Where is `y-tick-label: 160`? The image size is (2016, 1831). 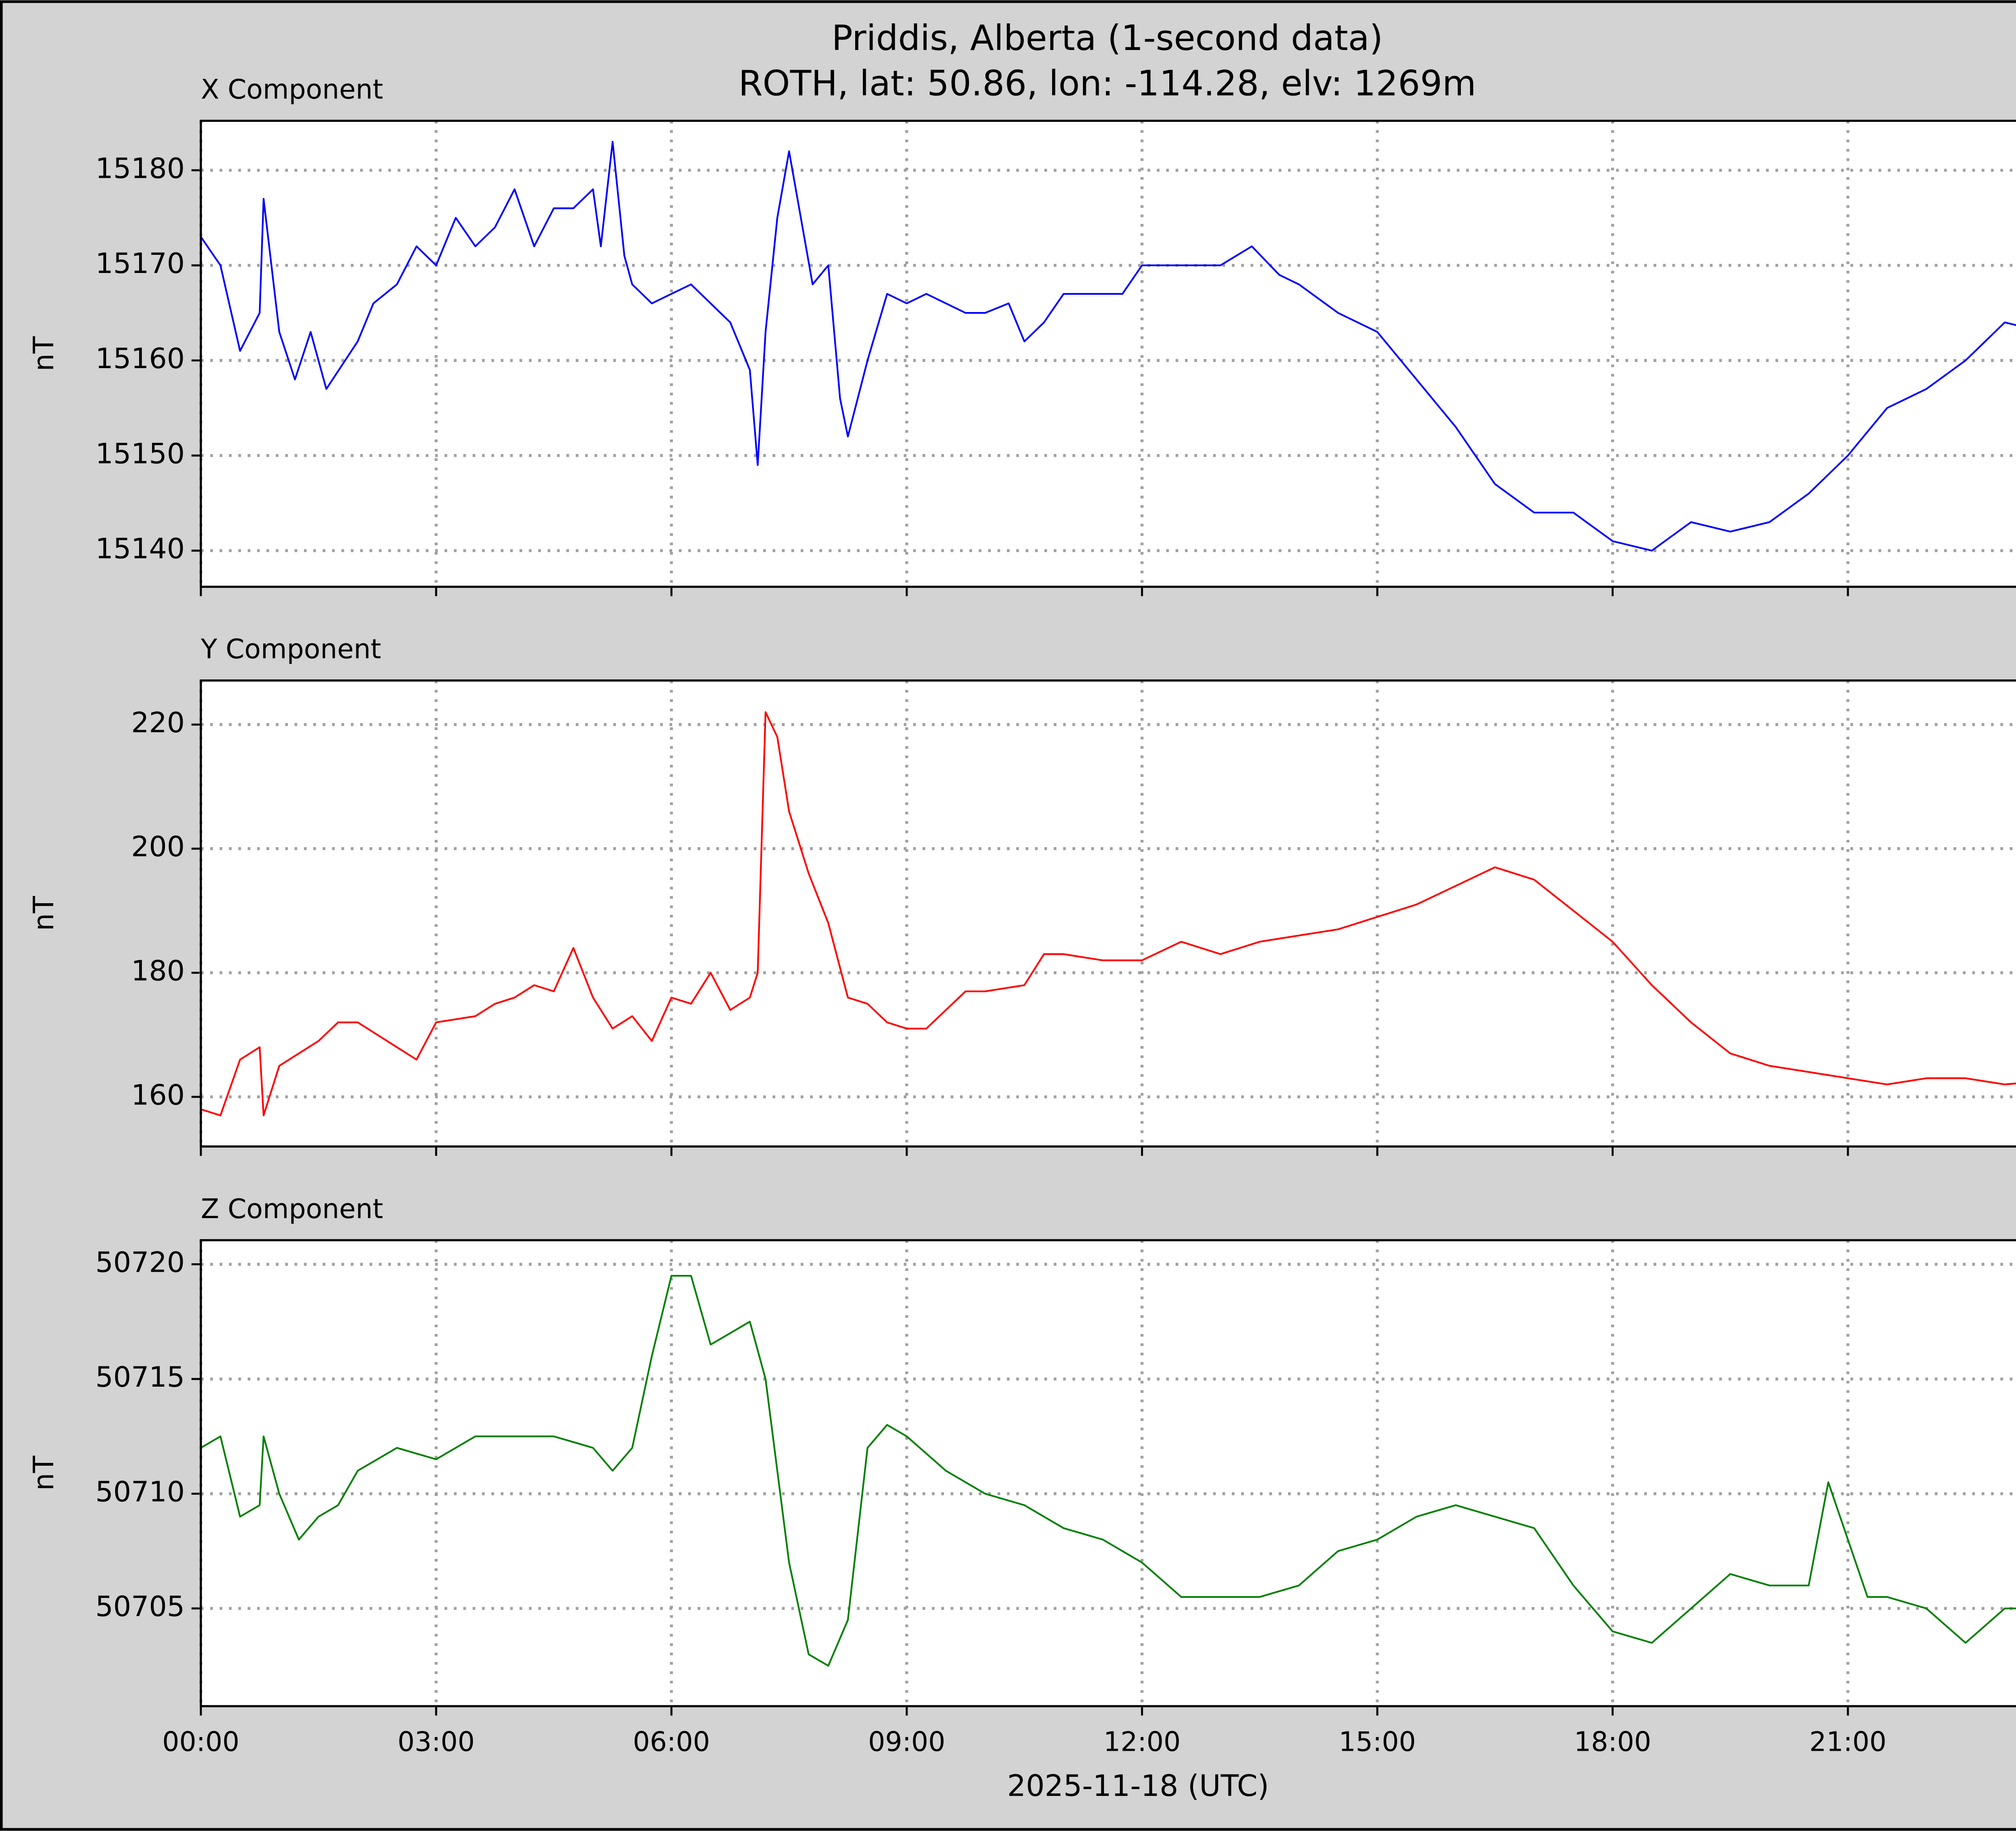
y-tick-label: 160 is located at coordinates (158, 1095).